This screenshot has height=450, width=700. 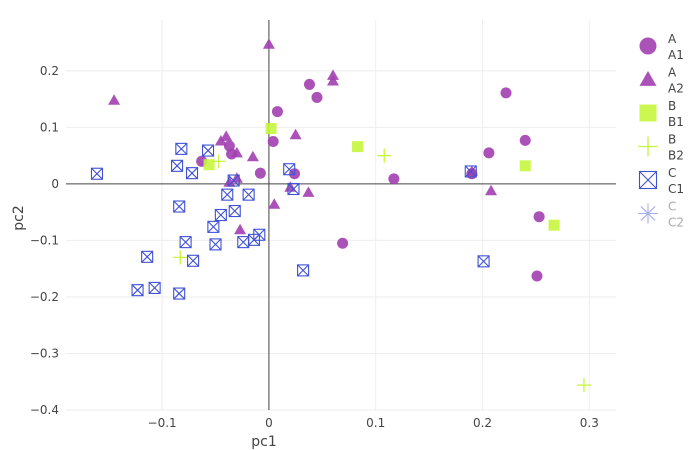 I want to click on legend-subgroup-label: A2, so click(x=676, y=89).